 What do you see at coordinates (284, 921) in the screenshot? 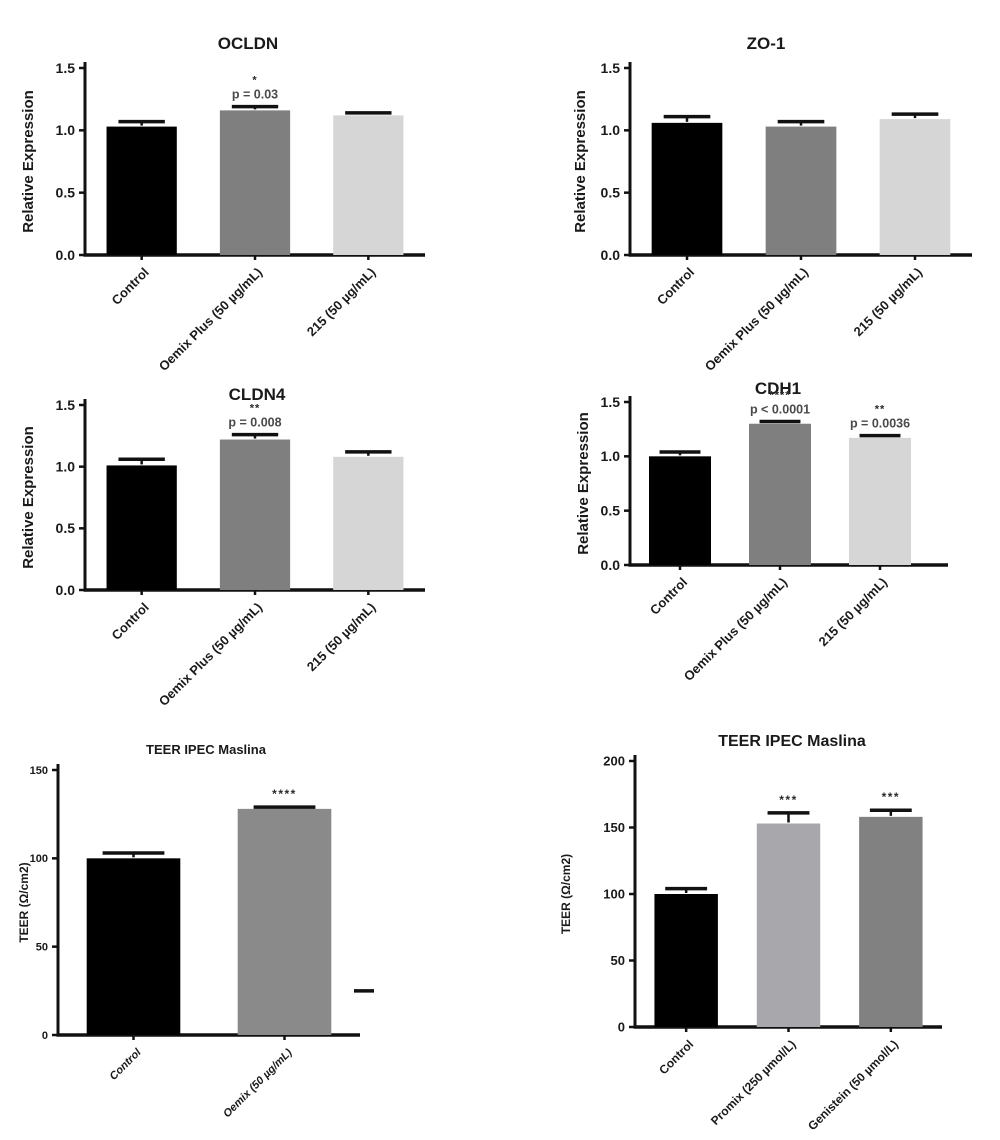
I see `bar-oemix-50-g-ml` at bounding box center [284, 921].